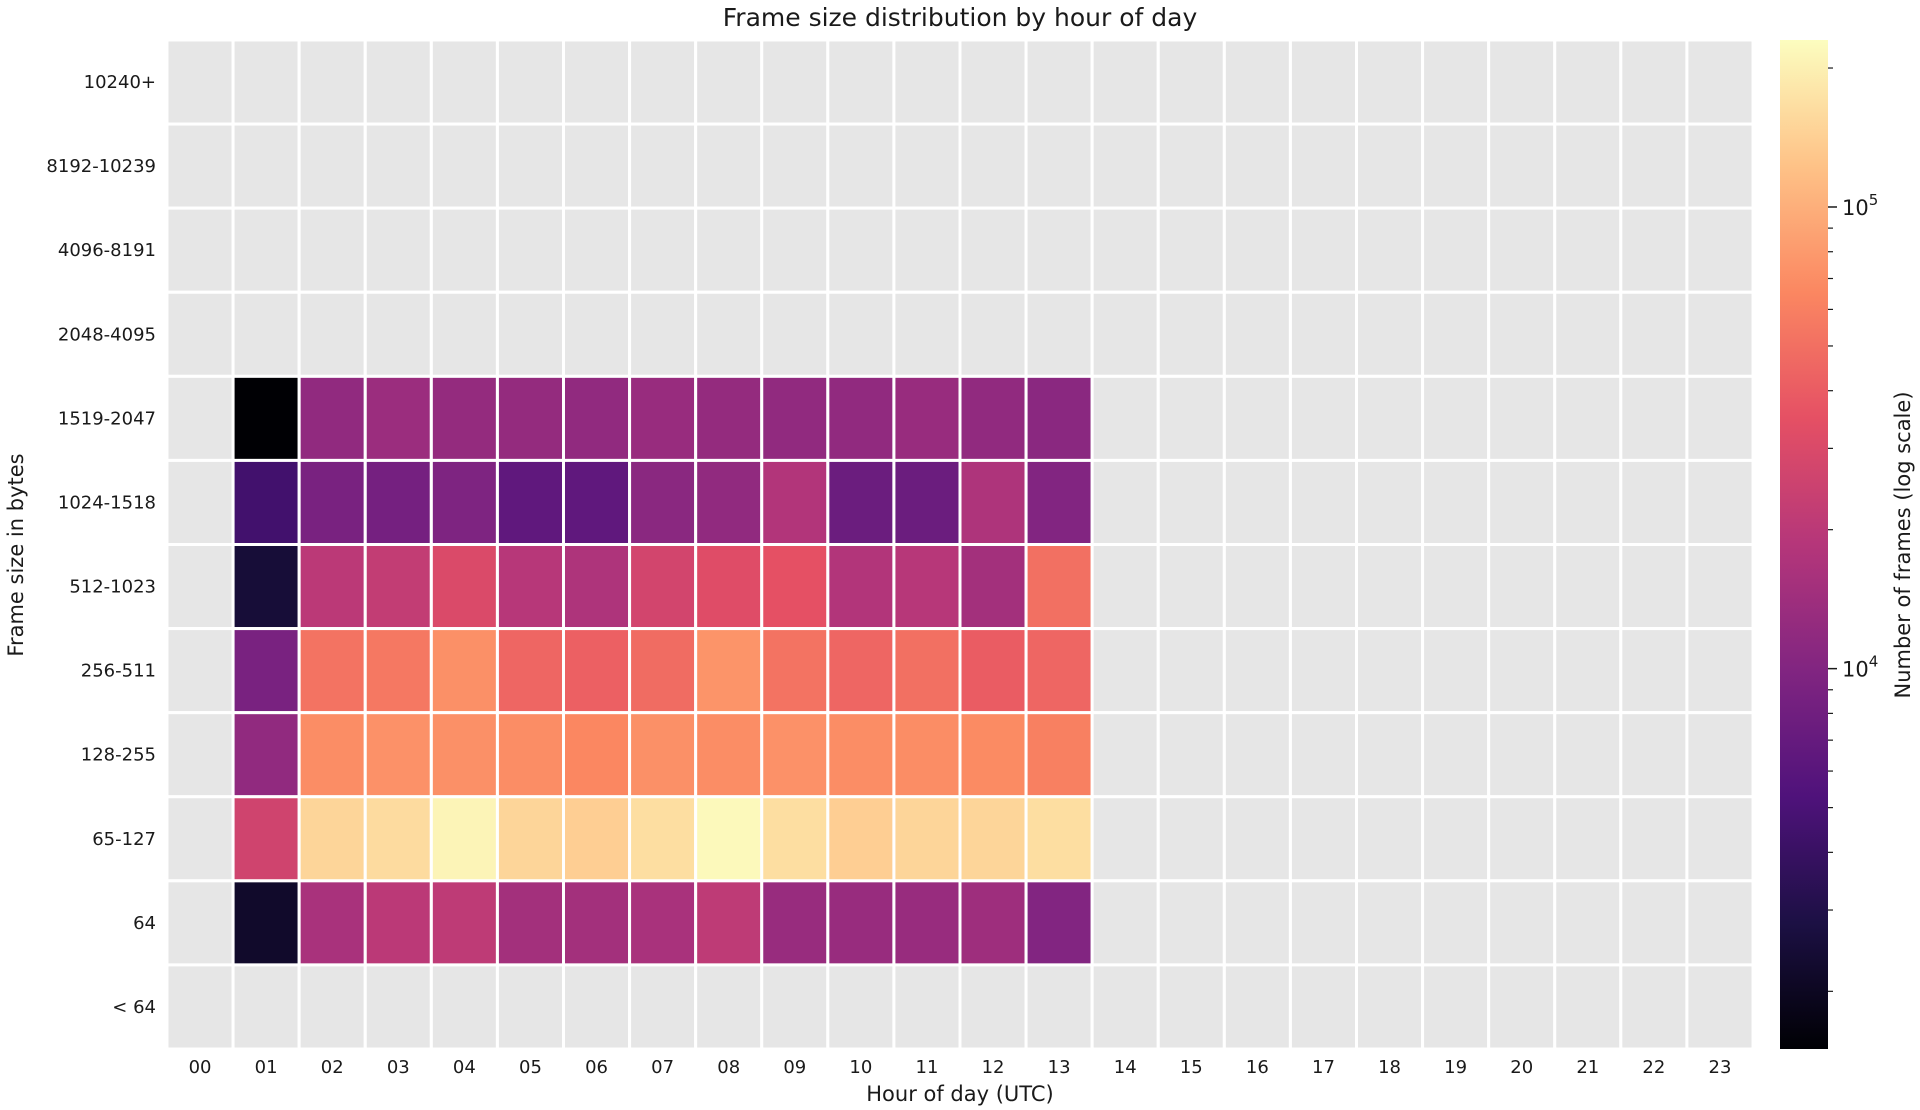 The image size is (1920, 1110). What do you see at coordinates (728, 1067) in the screenshot?
I see `x-tick-label: 08` at bounding box center [728, 1067].